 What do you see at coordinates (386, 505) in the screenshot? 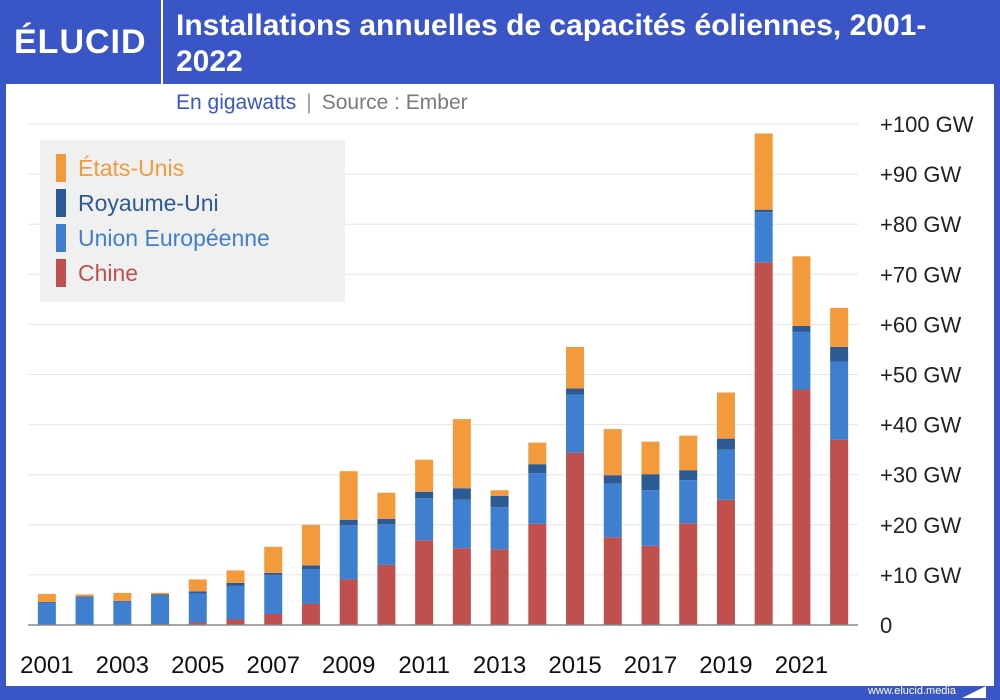
I see `bar-segment: 2010 États-Unis: 5.2` at bounding box center [386, 505].